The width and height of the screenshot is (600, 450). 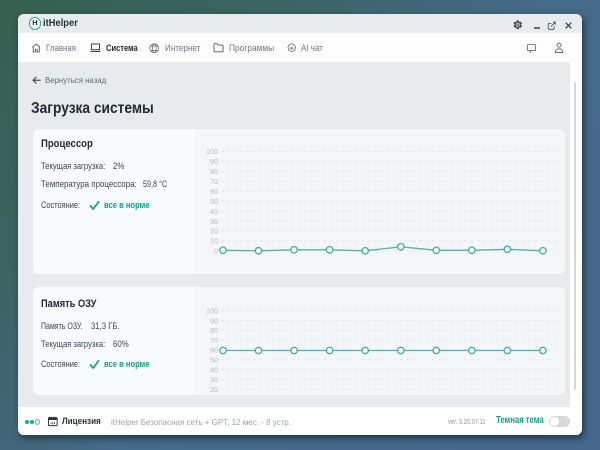 What do you see at coordinates (216, 251) in the screenshot?
I see `svg-text: 0` at bounding box center [216, 251].